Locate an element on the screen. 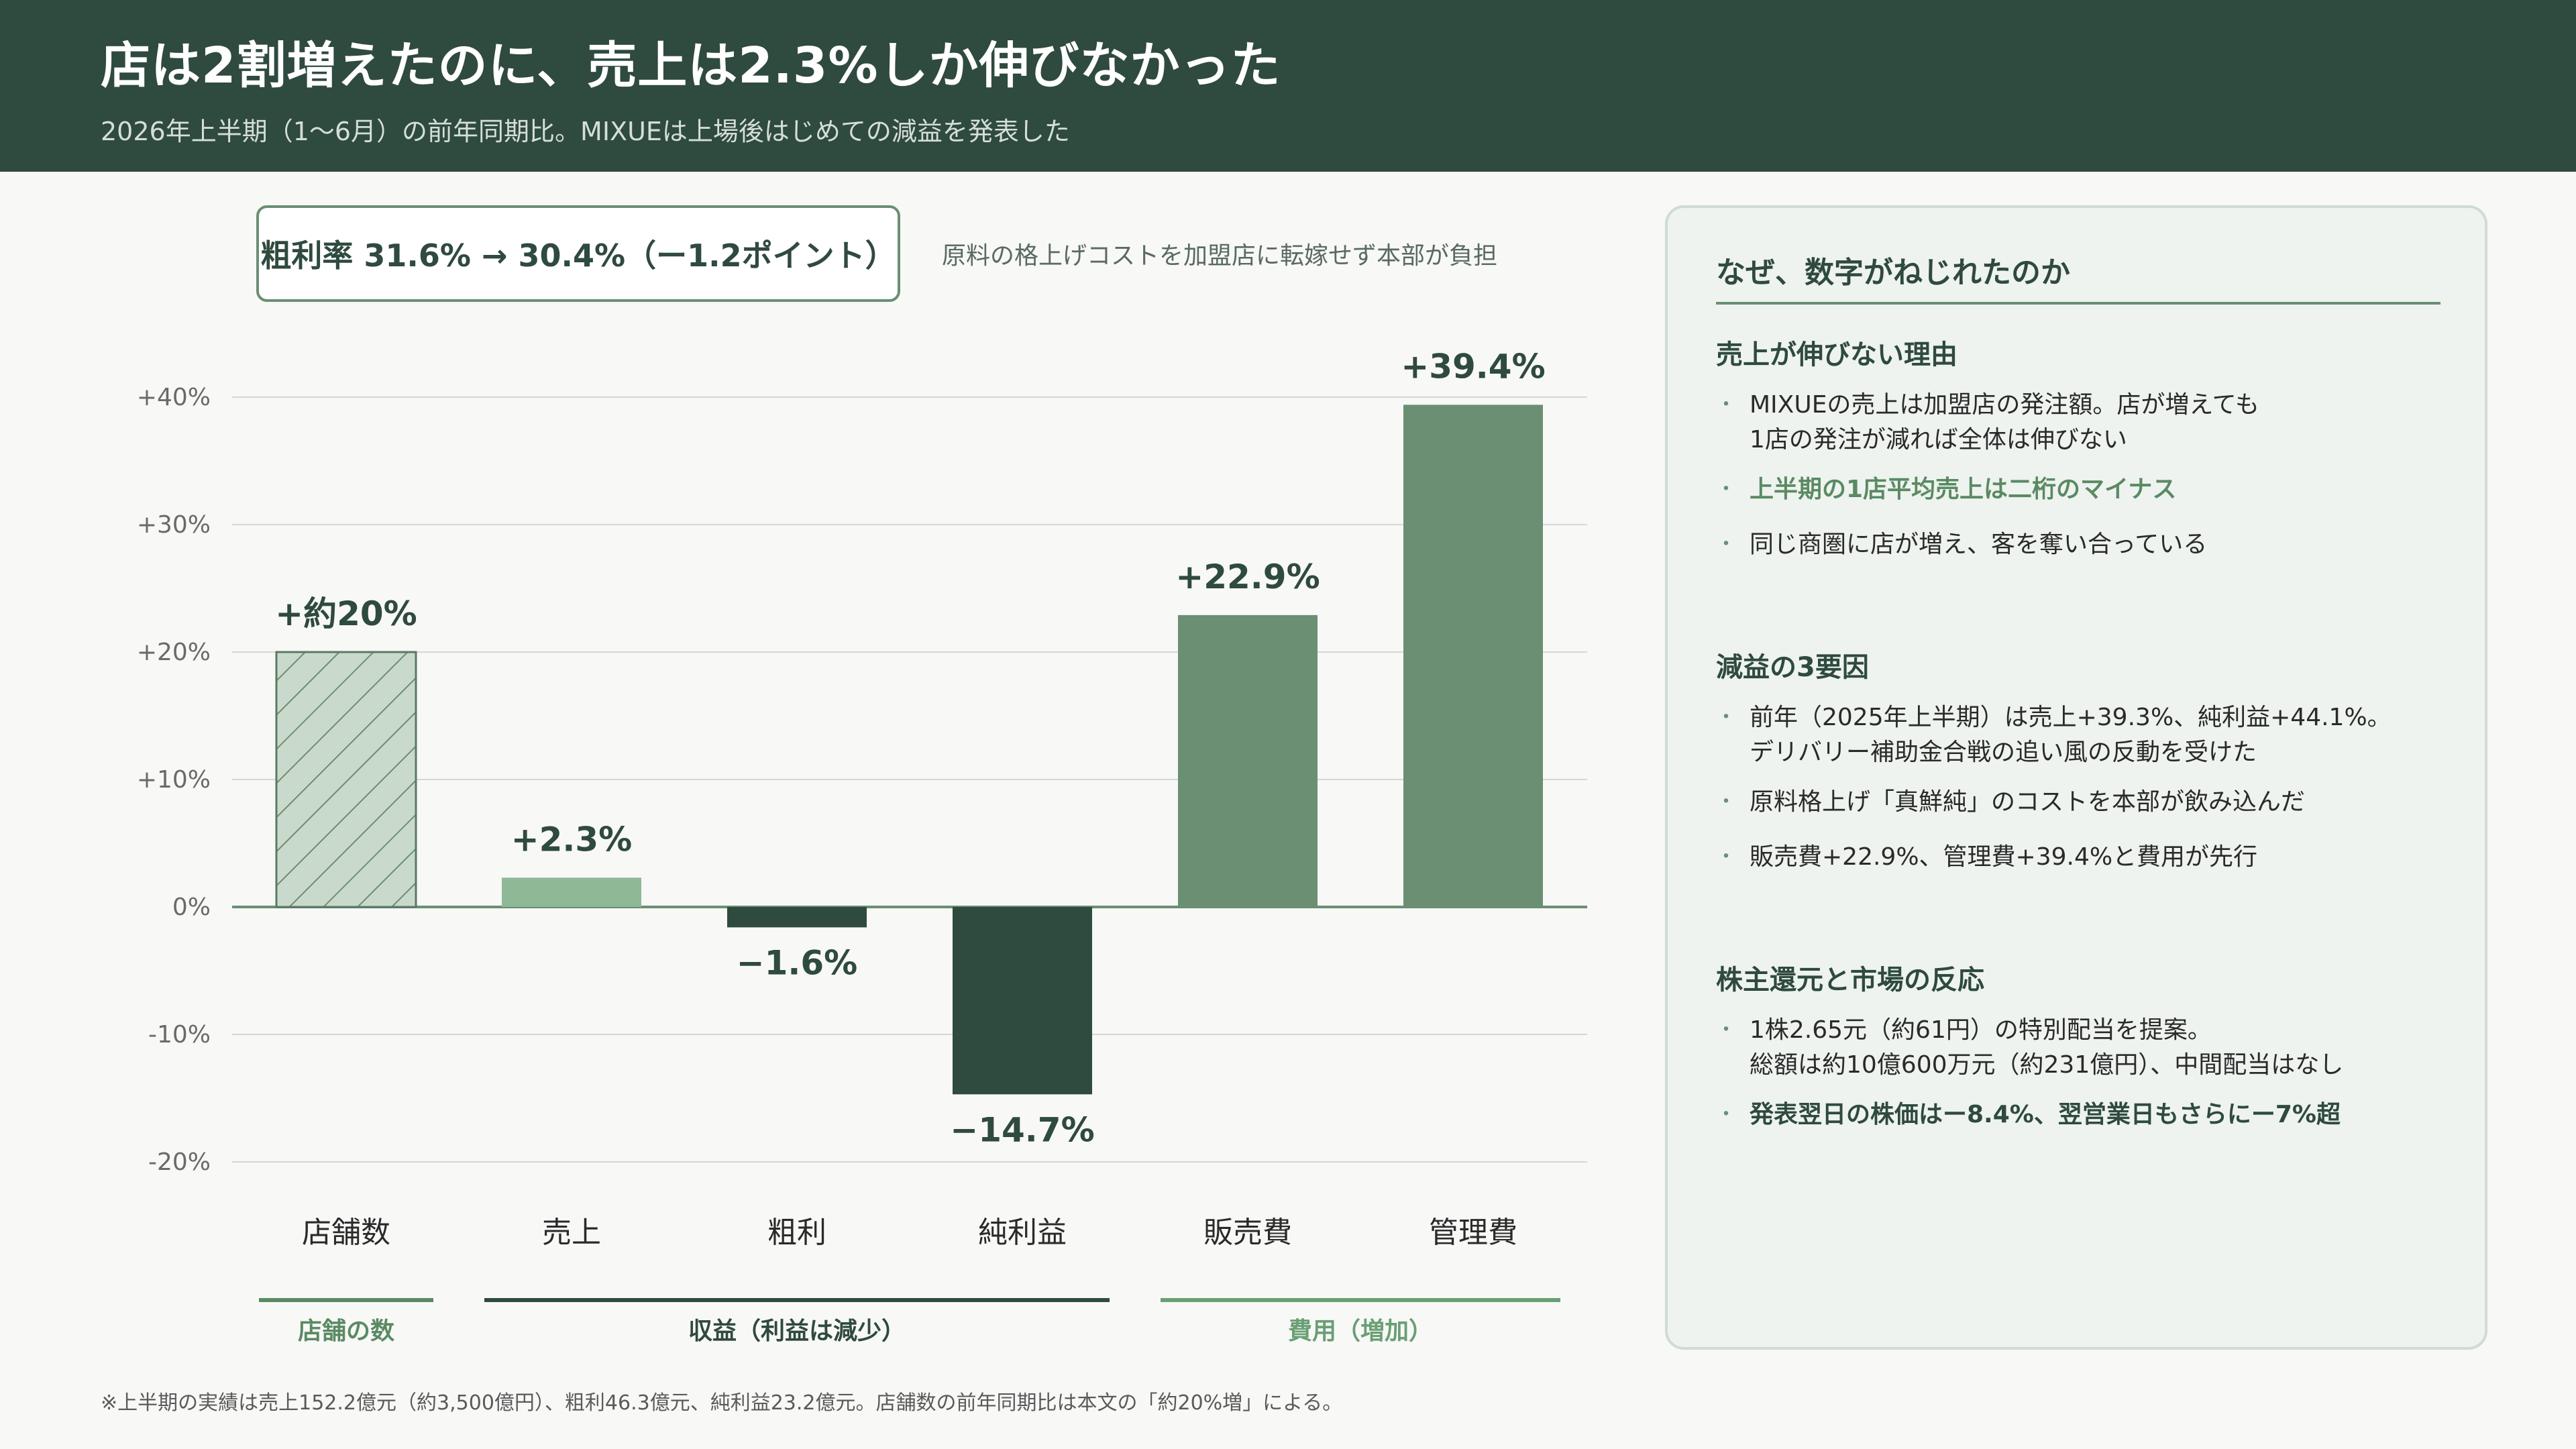  panel-bullet: ・販売費+22.9%、管理費+39.4%と費用が先行 is located at coordinates (2085, 857).